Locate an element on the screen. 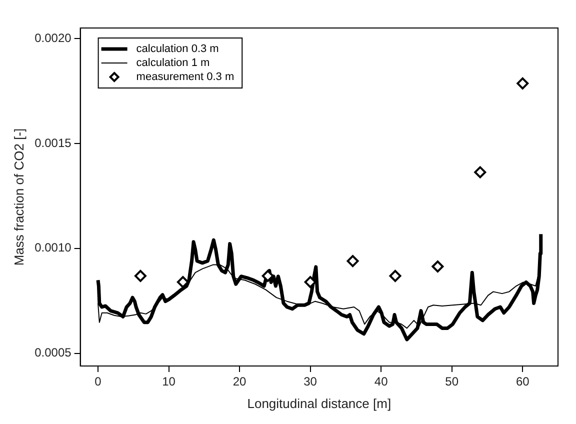  y-tick-label: 0.0010 is located at coordinates (53, 247).